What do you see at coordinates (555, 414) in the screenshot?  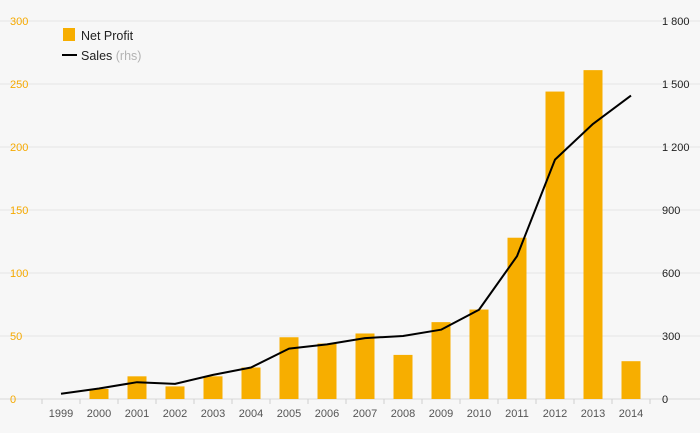 I see `x-tick-label: 2012` at bounding box center [555, 414].